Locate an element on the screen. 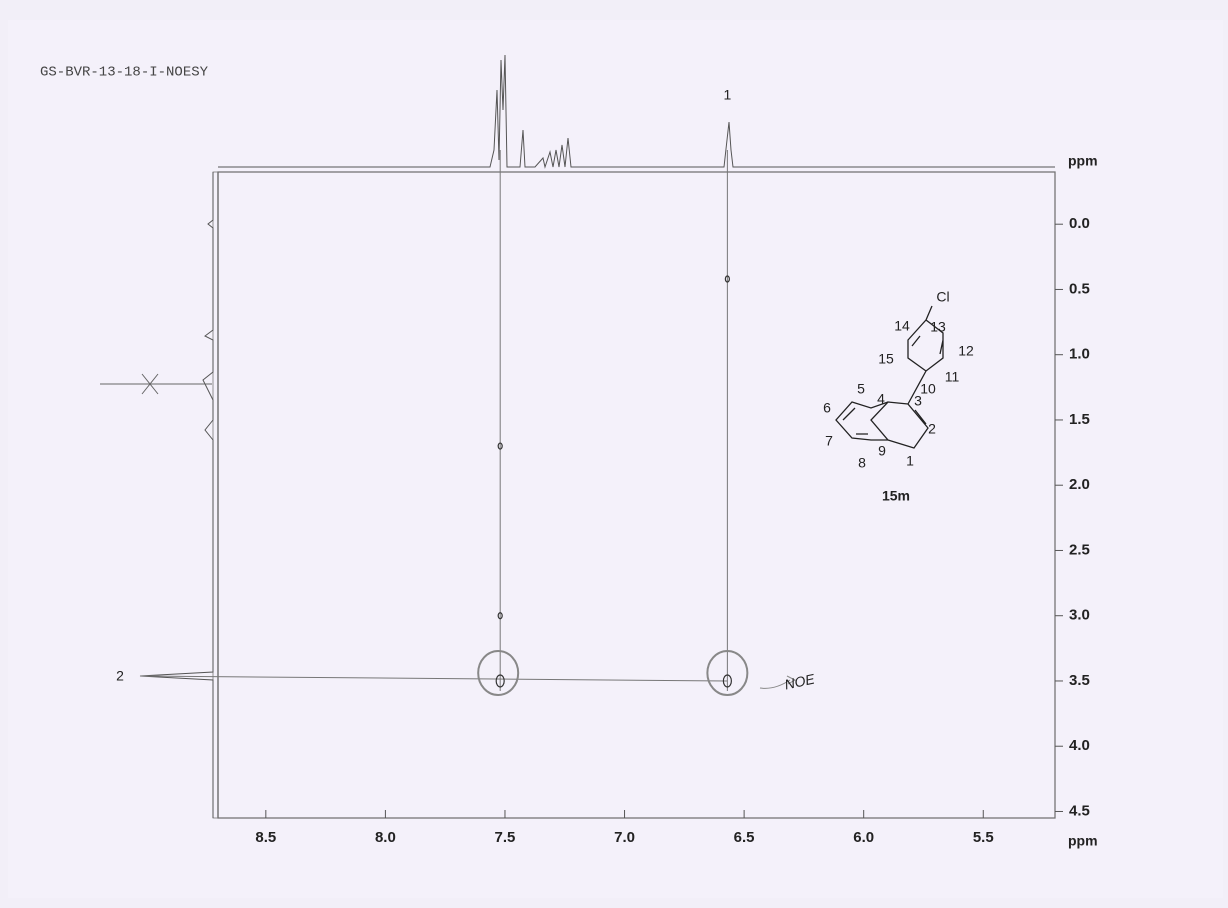 The image size is (1228, 908). y-tick-label: 4.0 is located at coordinates (1079, 745).